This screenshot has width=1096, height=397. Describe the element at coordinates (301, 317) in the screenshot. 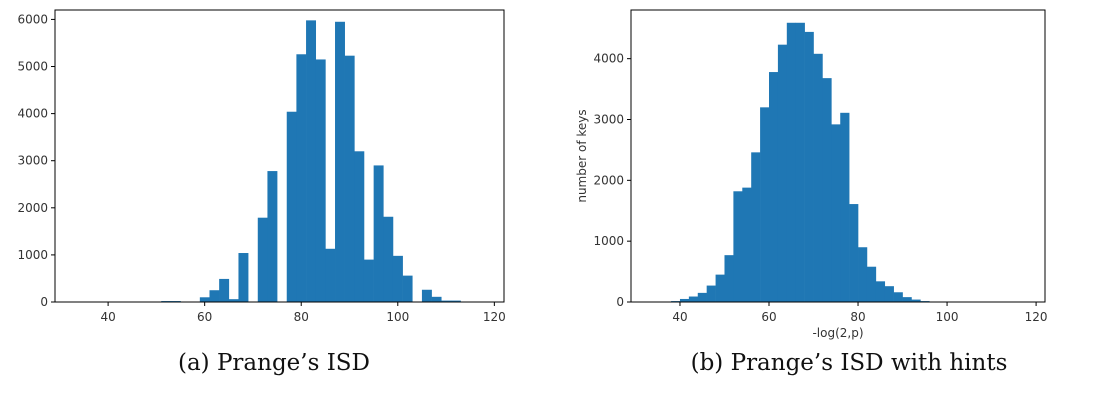

I see `x-tick-label-a-2: 80` at that location.